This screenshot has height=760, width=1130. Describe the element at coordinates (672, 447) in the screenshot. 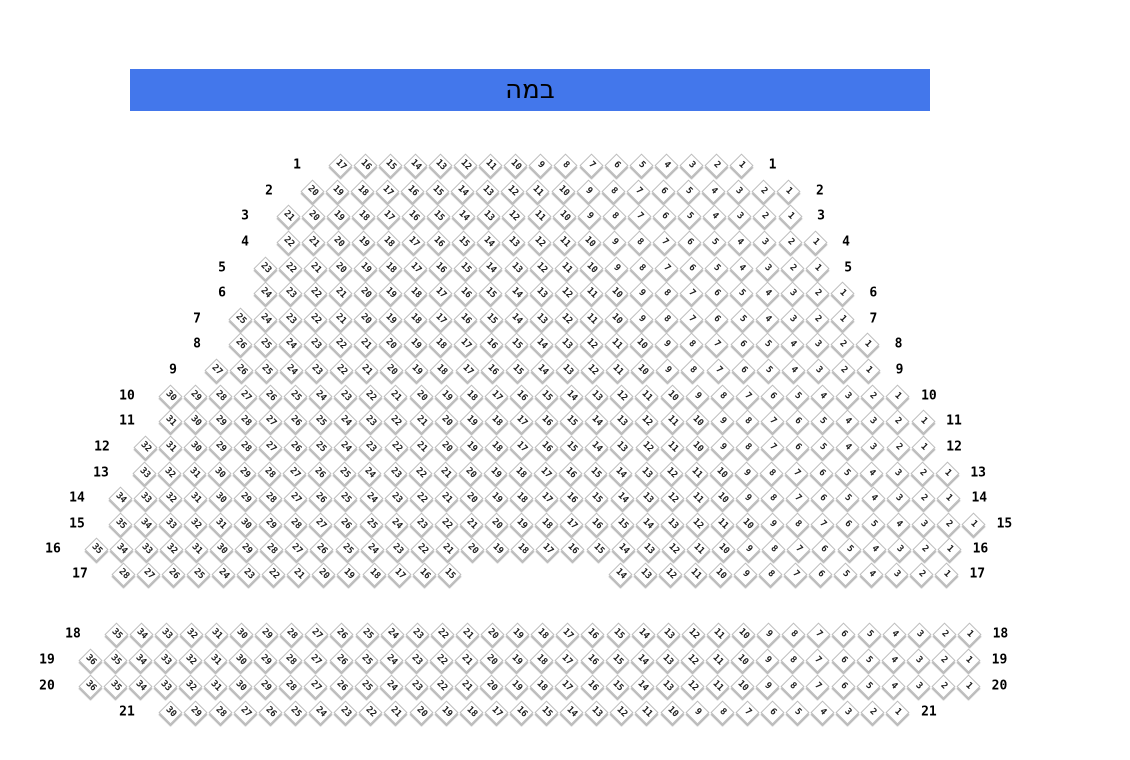

I see `seat-row12-11: 11` at that location.